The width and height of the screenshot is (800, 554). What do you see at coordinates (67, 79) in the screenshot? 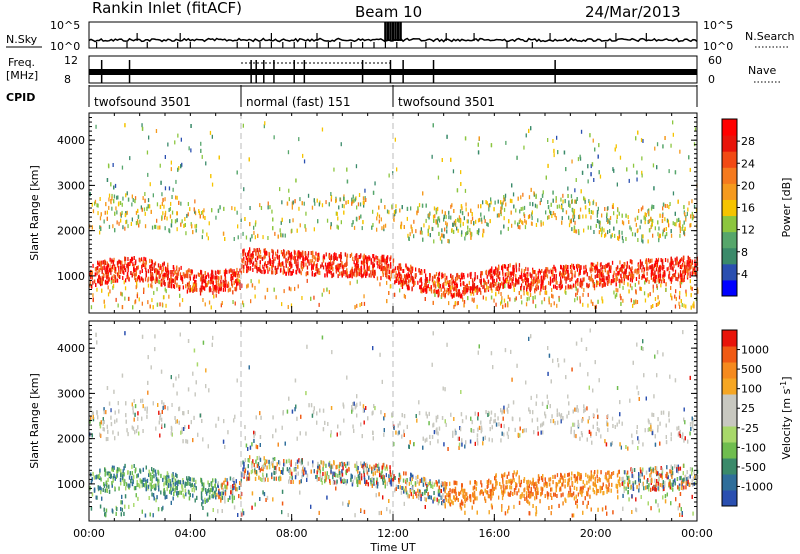
I see `freq-tick-8: 8` at bounding box center [67, 79].